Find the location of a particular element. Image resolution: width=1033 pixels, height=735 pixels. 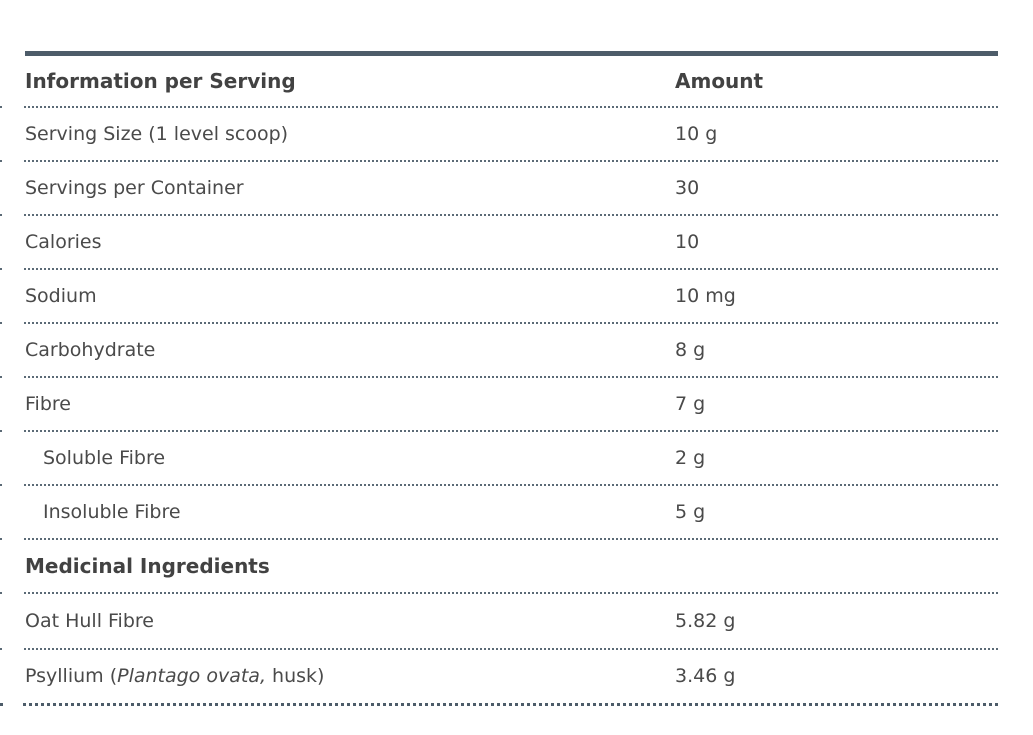

row-amount: 10 is located at coordinates (687, 241).